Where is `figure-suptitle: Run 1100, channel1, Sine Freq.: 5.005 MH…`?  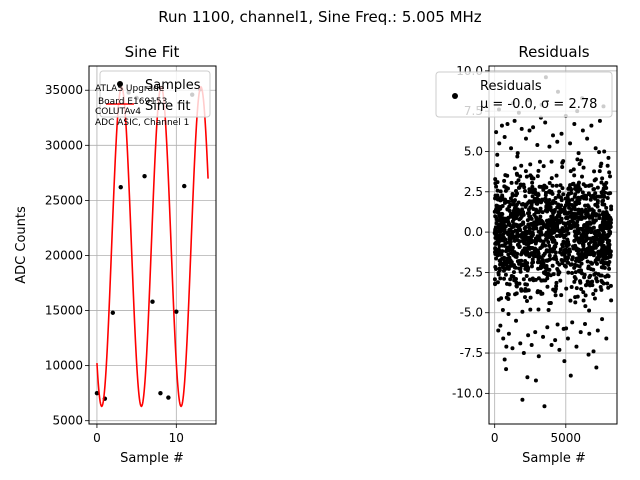
figure-suptitle: Run 1100, channel1, Sine Freq.: 5.005 MH… is located at coordinates (320, 17).